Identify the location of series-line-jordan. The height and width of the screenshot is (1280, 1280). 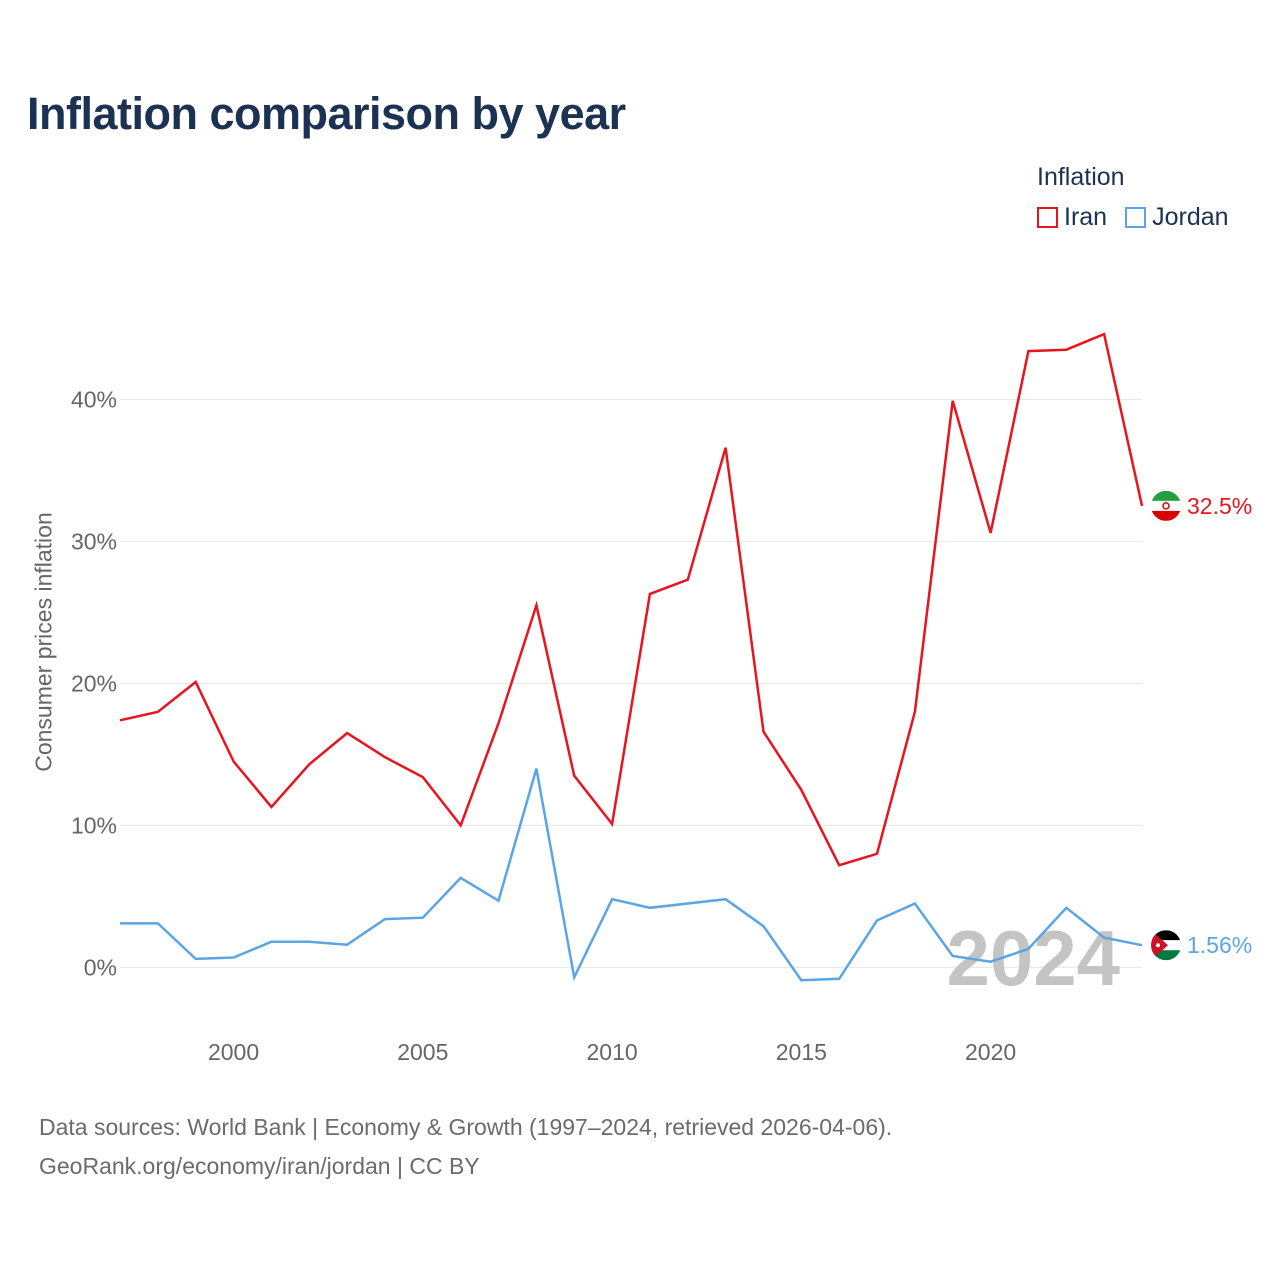
(631, 875).